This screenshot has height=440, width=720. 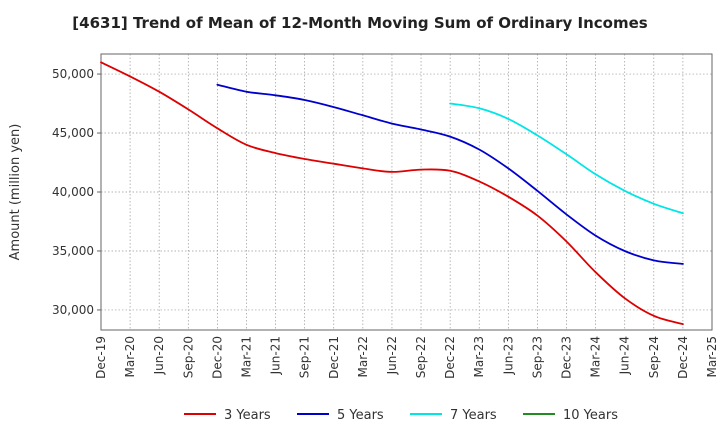 What do you see at coordinates (683, 357) in the screenshot?
I see `x-tick-label: Dec-24` at bounding box center [683, 357].